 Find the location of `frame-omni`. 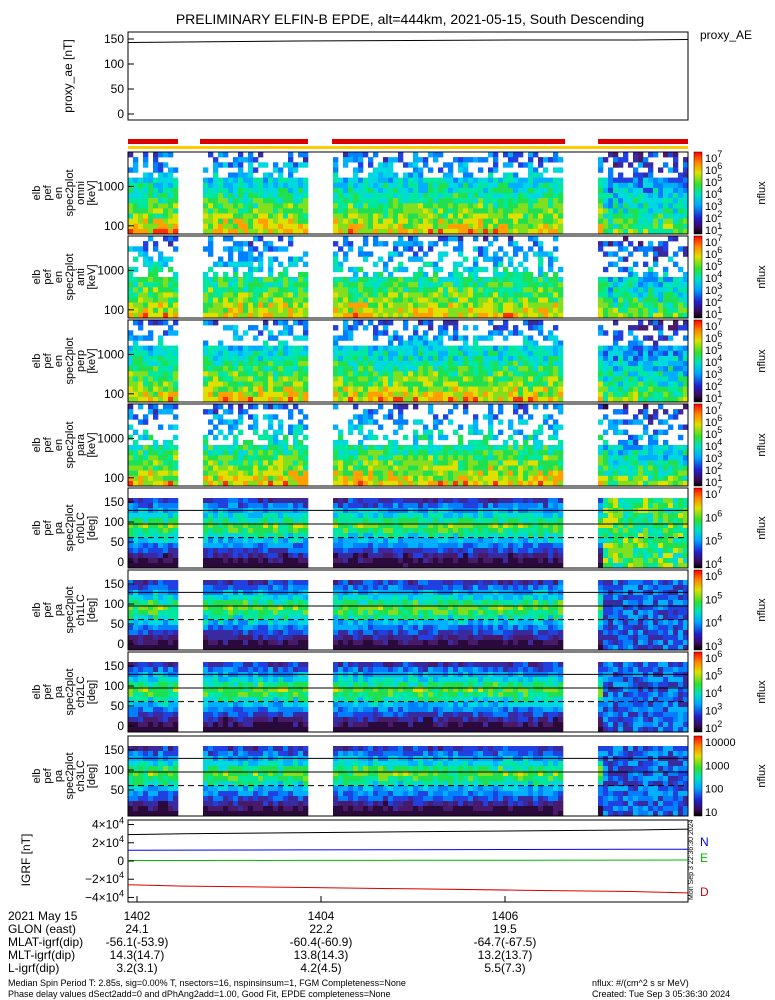

frame-omni is located at coordinates (408, 193).